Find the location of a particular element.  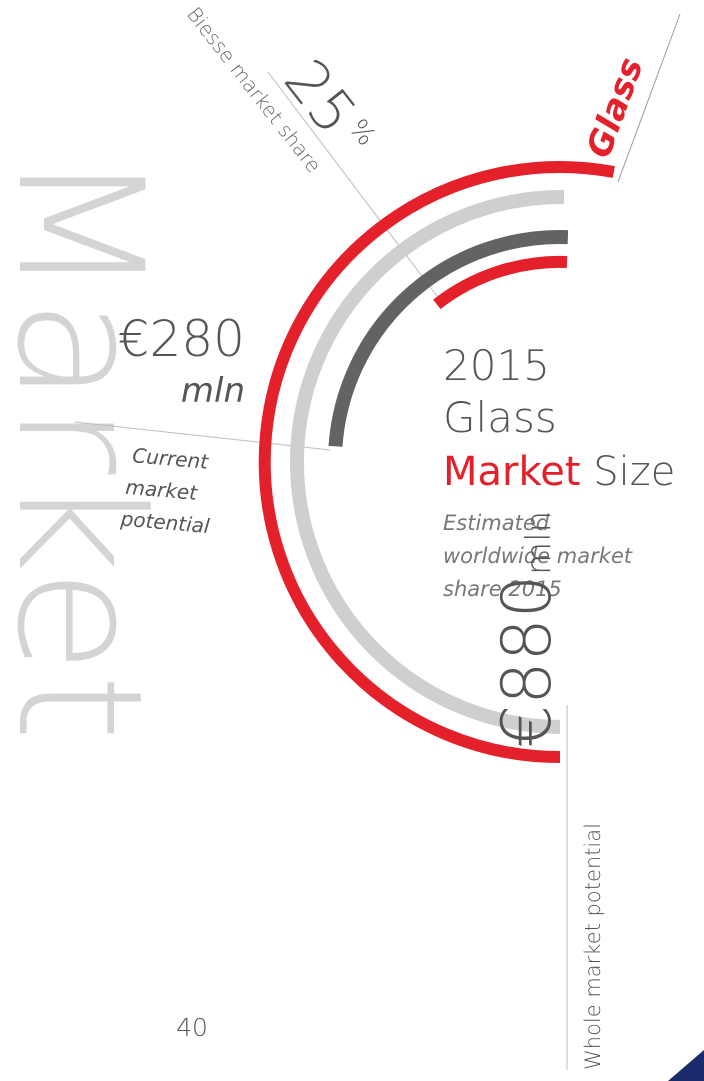

heading-line: Glass is located at coordinates (500, 417).